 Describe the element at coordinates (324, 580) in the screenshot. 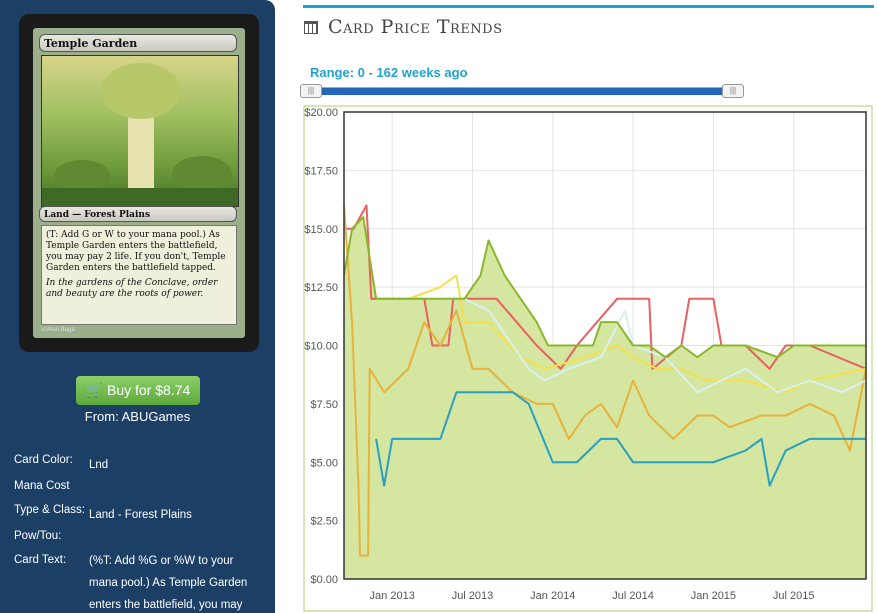

I see `y-tick-label: $0.00` at that location.